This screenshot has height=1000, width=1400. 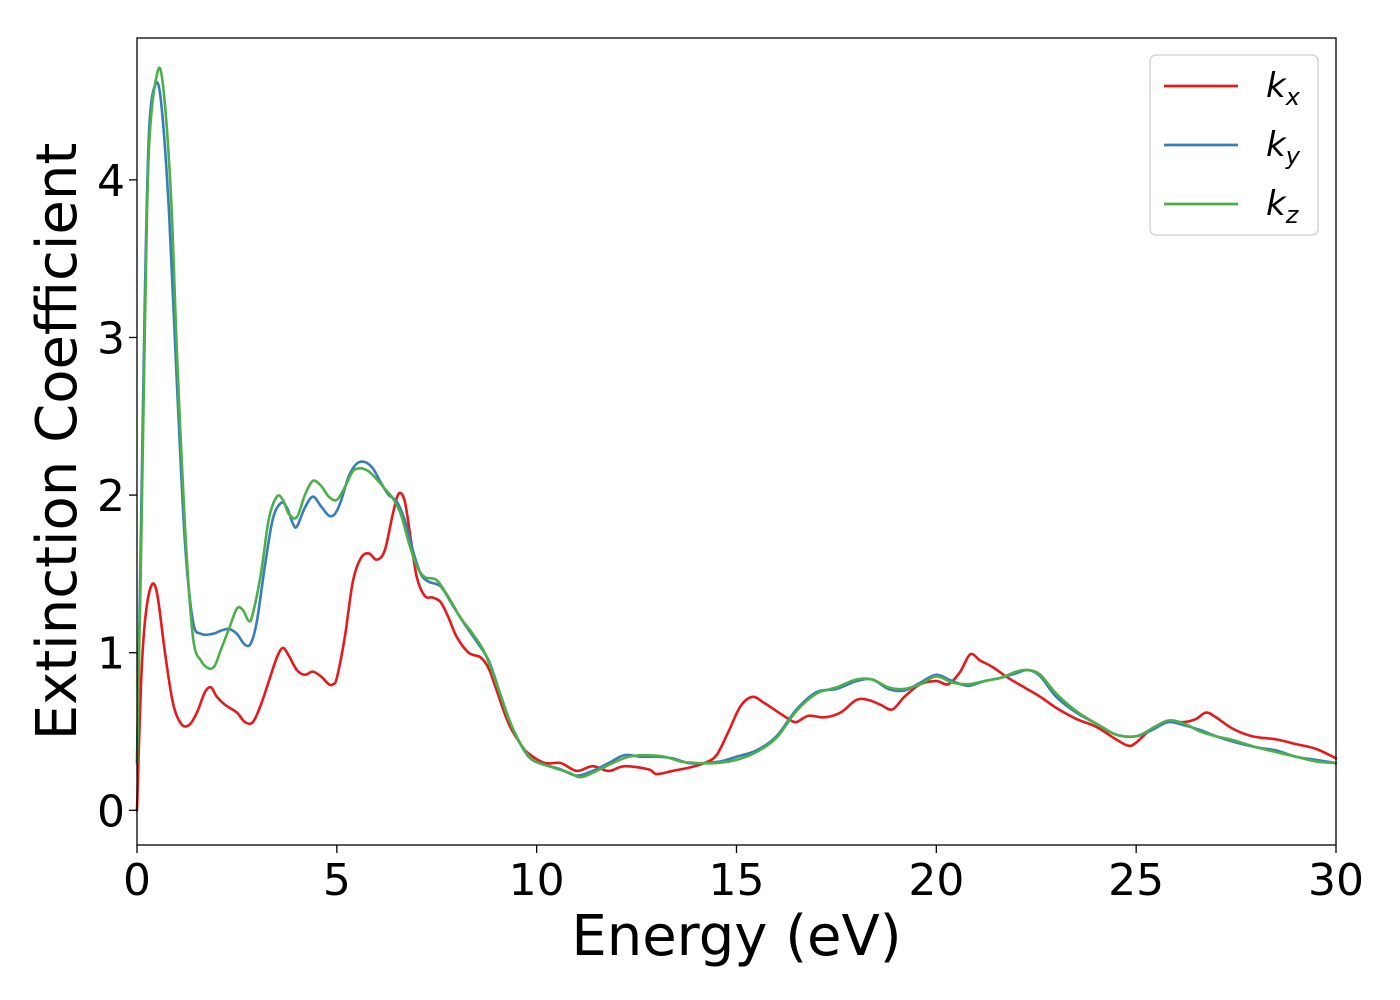 What do you see at coordinates (111, 811) in the screenshot?
I see `y-tick-label: 0` at bounding box center [111, 811].